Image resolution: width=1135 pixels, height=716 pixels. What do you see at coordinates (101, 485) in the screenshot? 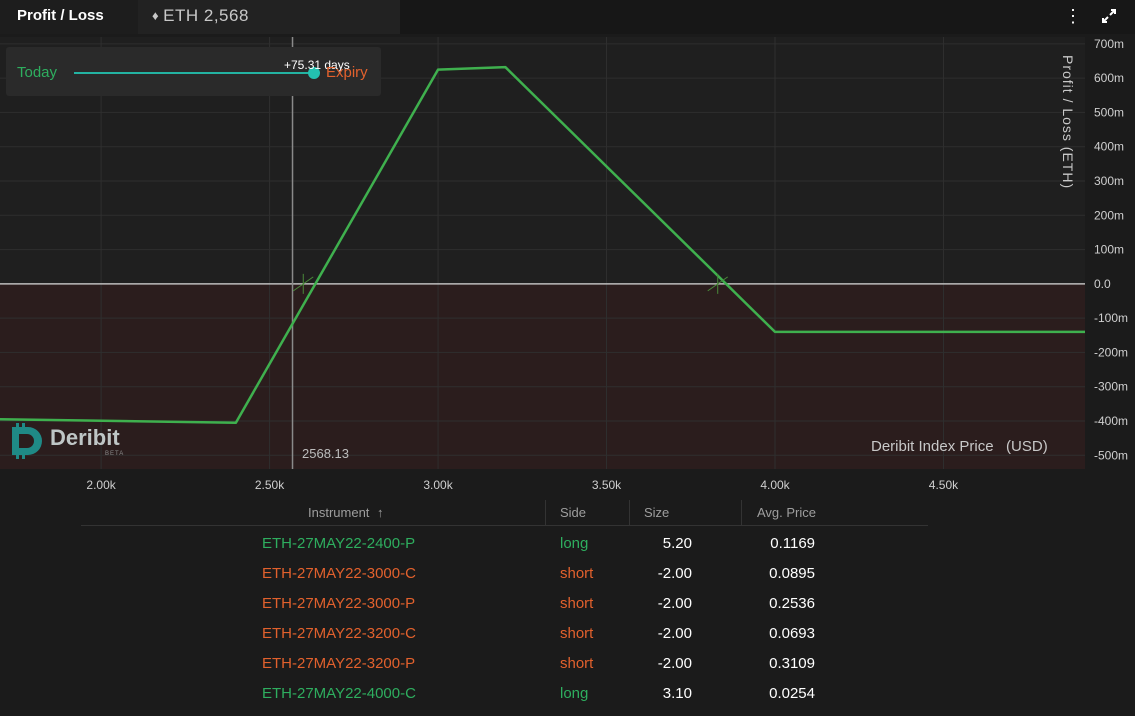
I see `x-tick-label: 2.00k` at bounding box center [101, 485].